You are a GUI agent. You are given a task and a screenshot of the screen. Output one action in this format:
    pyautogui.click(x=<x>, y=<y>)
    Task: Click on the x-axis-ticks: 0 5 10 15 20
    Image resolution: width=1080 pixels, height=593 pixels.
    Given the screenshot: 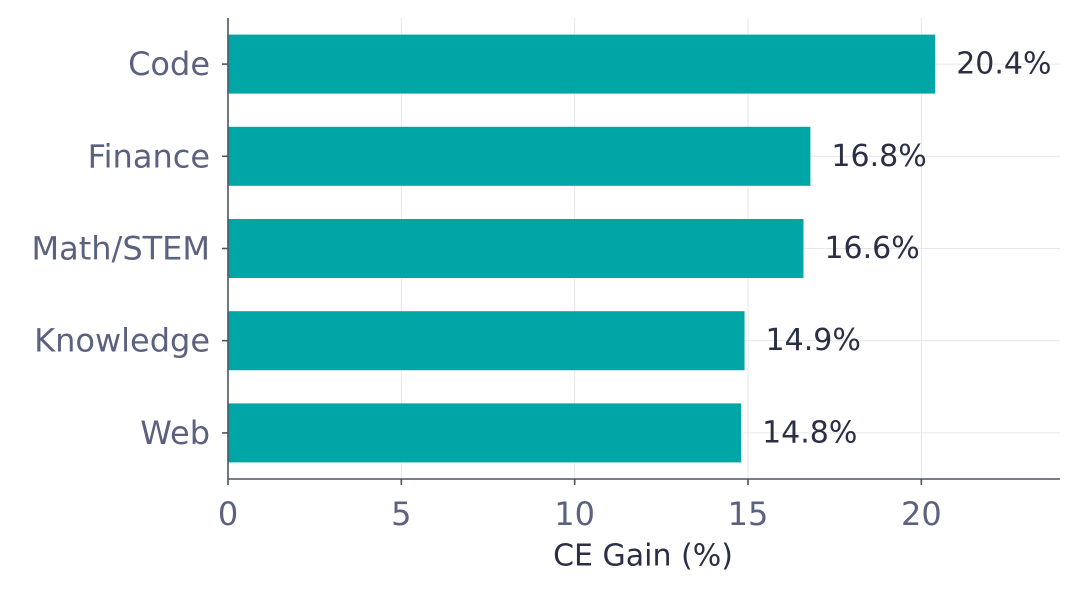 What is the action you would take?
    pyautogui.click(x=580, y=506)
    